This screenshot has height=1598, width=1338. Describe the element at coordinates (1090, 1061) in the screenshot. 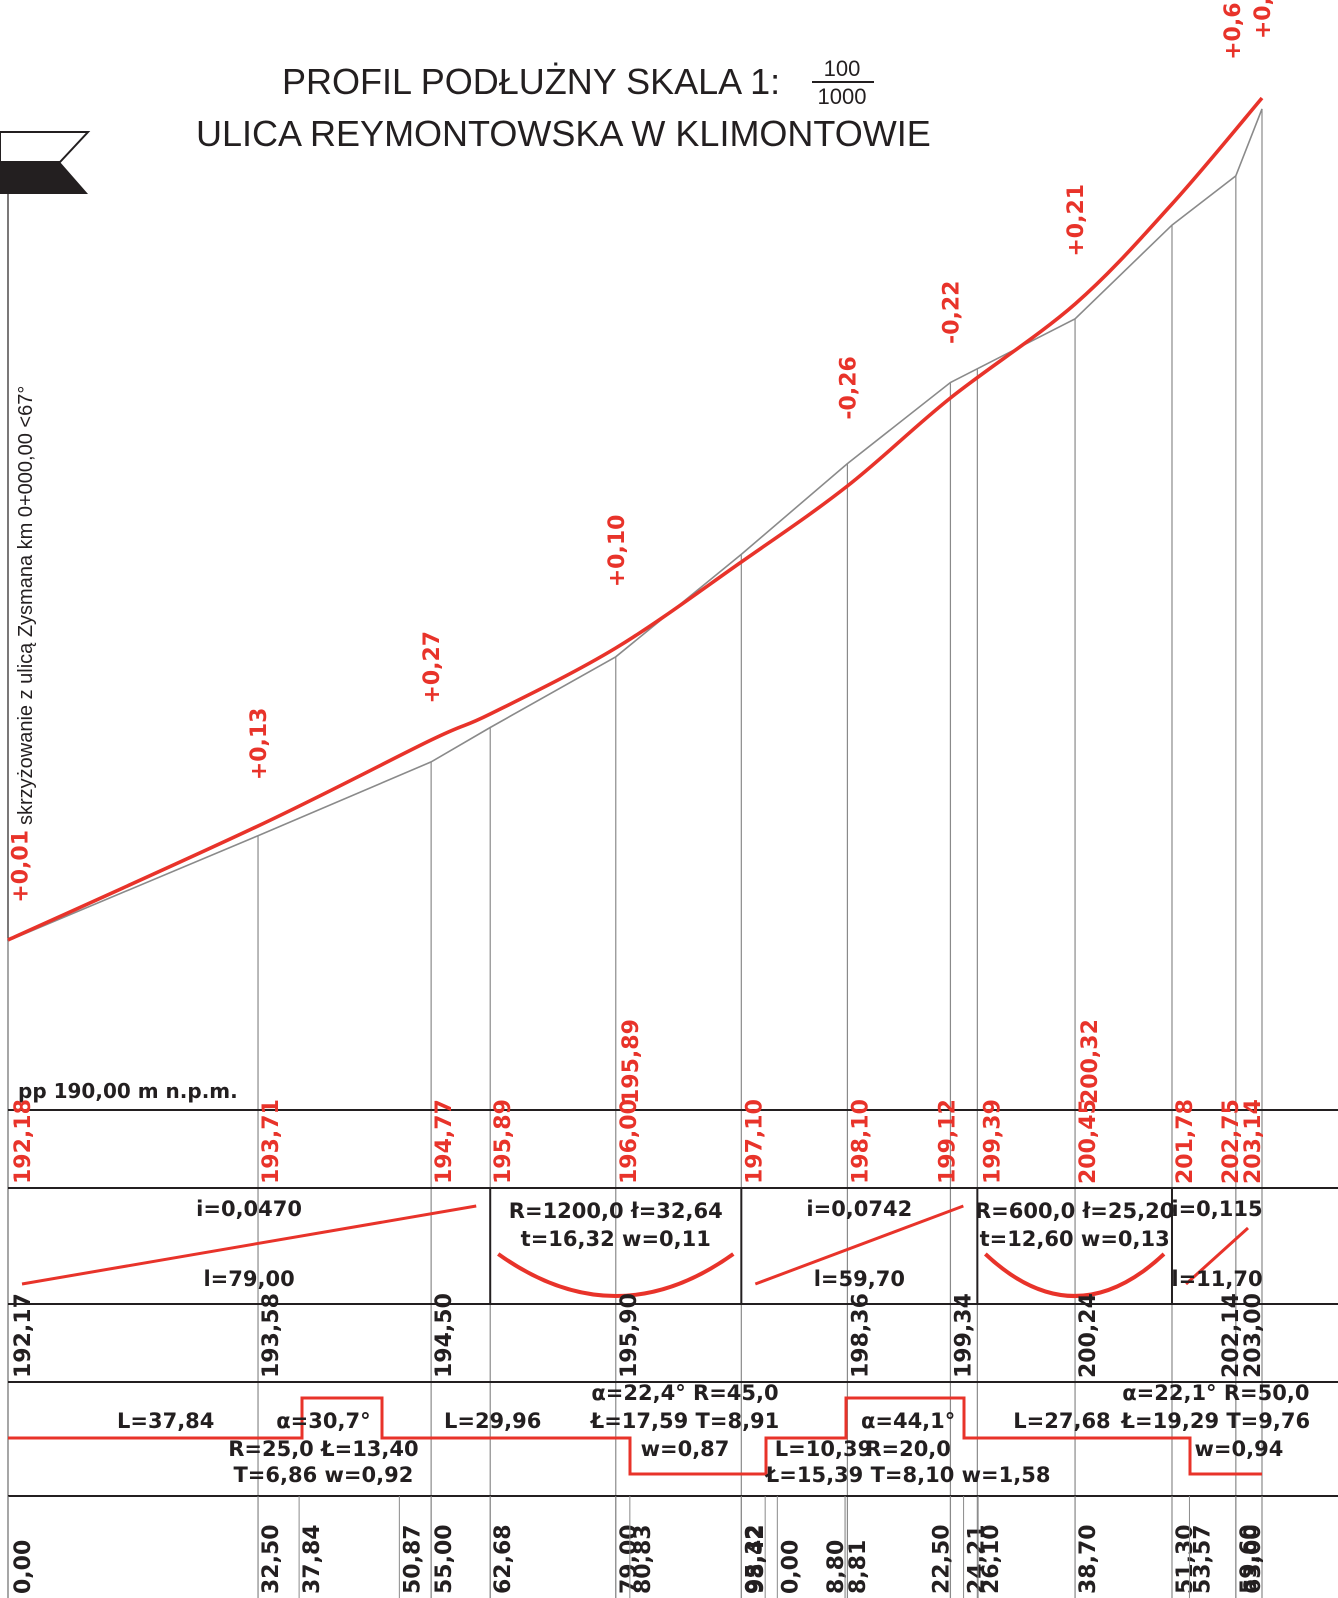

I see `design-elevation-label: 200,32` at that location.